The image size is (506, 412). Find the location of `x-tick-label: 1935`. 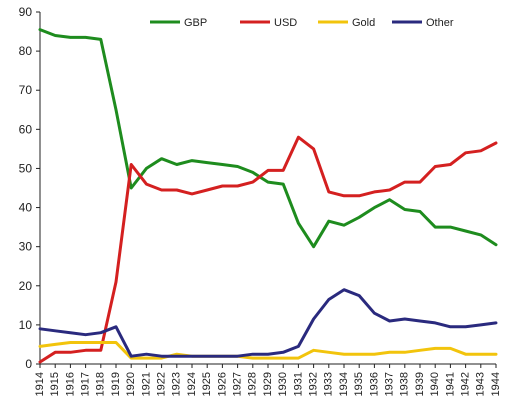

x-tick-label: 1935 is located at coordinates (359, 384).